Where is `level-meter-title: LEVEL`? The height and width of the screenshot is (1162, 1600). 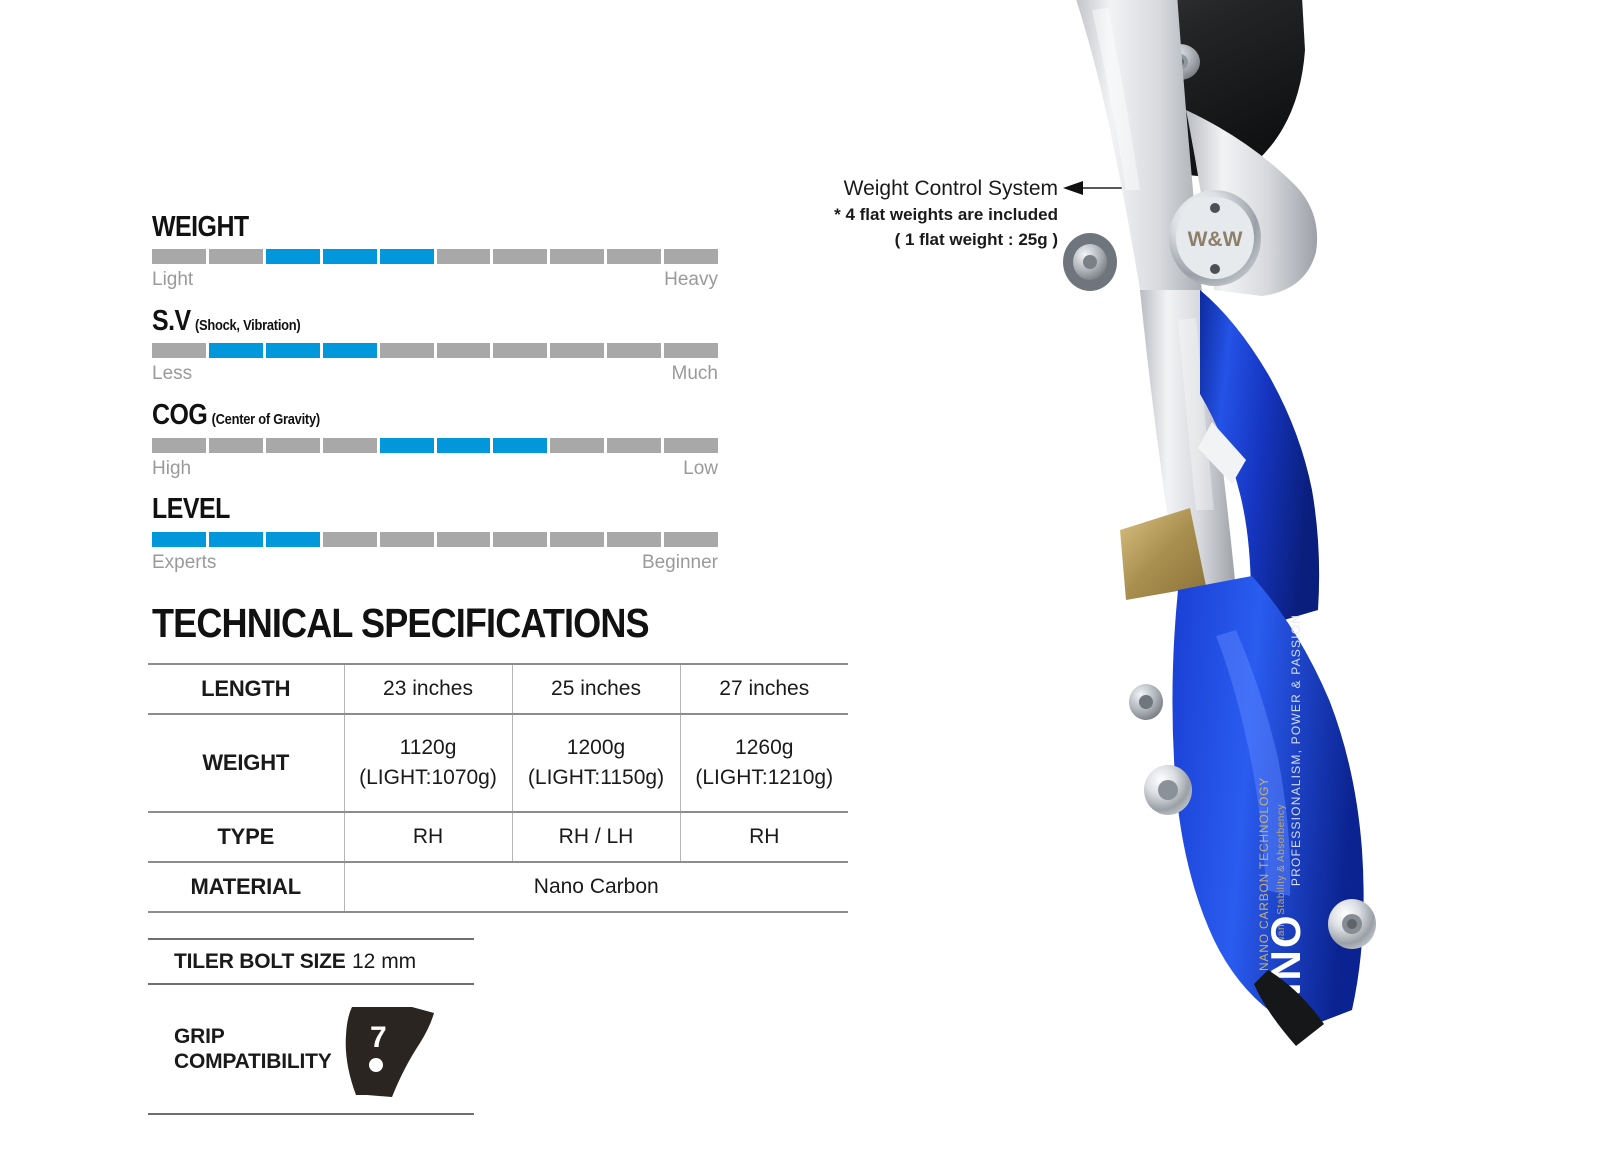 level-meter-title: LEVEL is located at coordinates (395, 509).